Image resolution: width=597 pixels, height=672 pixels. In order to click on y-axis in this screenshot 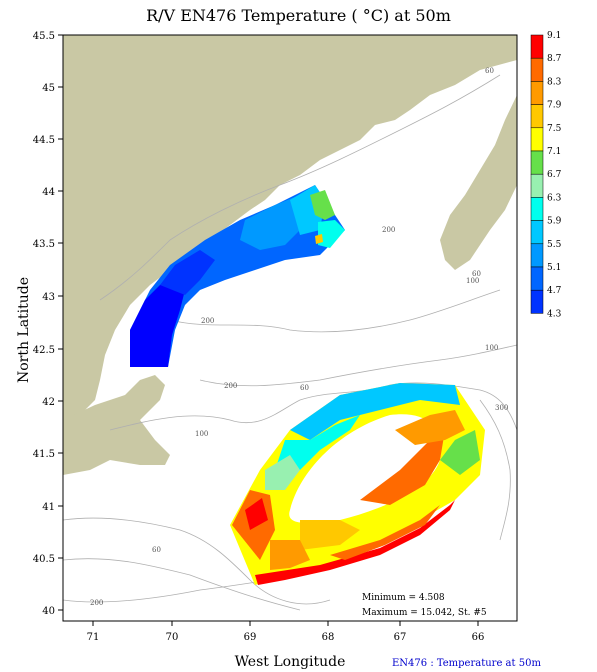, I will do `click(60, 322)`.